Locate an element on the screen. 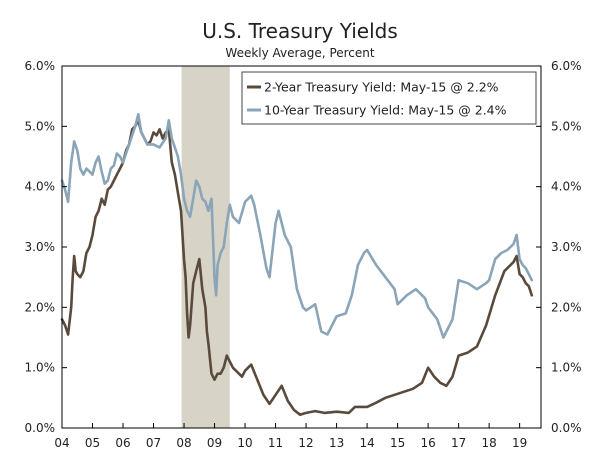 Image resolution: width=600 pixels, height=464 pixels. x-tick-label: 07 is located at coordinates (153, 443).